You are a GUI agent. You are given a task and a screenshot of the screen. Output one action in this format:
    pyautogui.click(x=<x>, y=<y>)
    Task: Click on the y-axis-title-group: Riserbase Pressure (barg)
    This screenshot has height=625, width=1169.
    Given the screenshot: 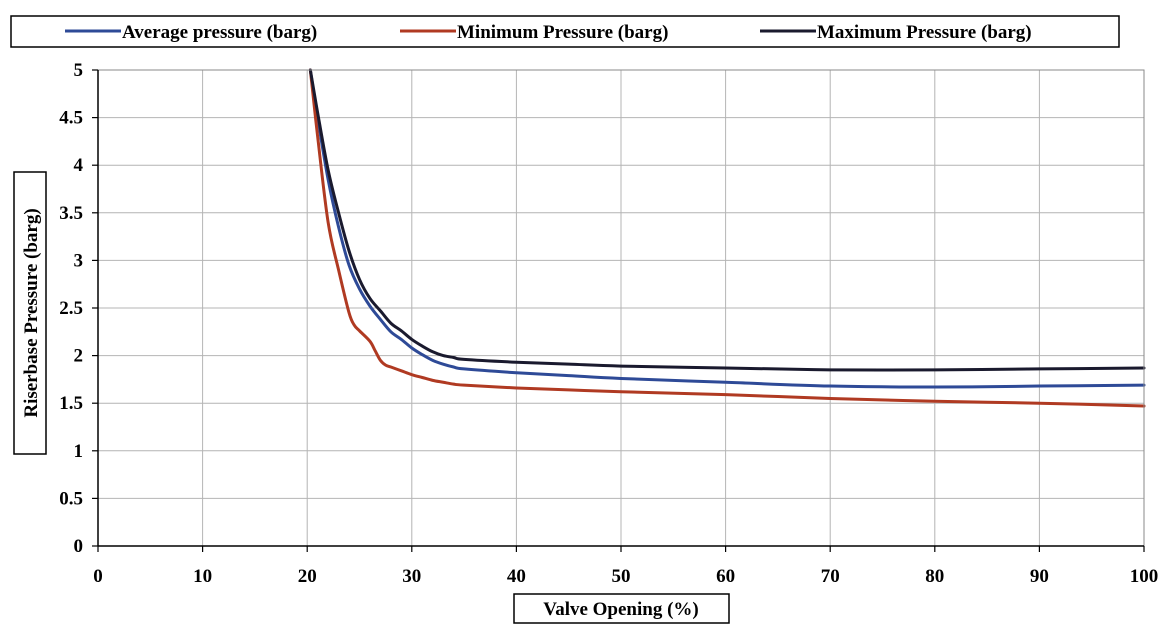 What is the action you would take?
    pyautogui.click(x=30, y=313)
    